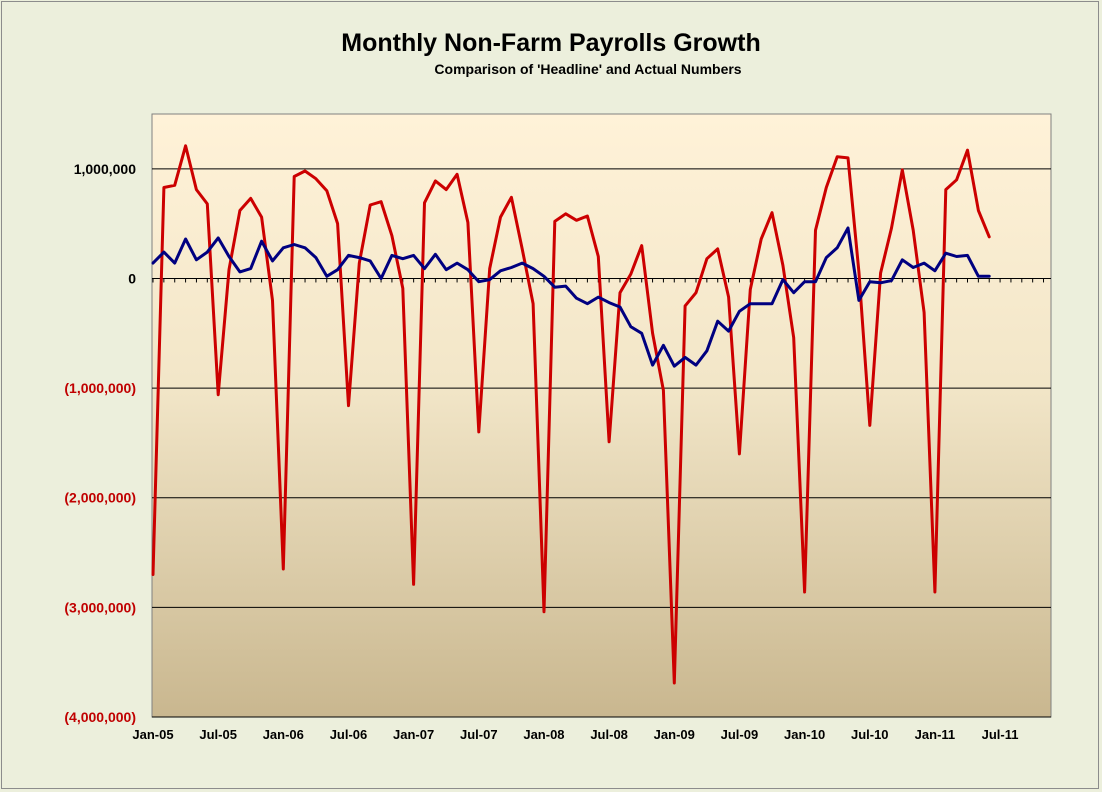 The image size is (1102, 792). I want to click on y-tick-label: (4,000,000), so click(100, 717).